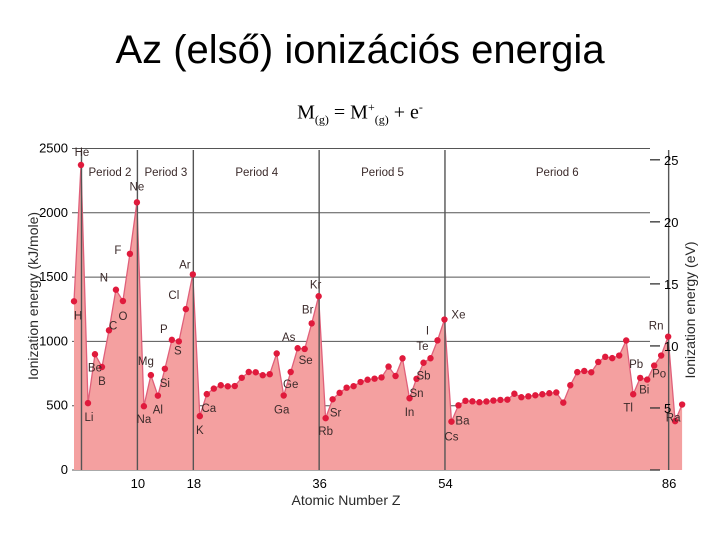 The height and width of the screenshot is (540, 720). I want to click on element-label-n: N, so click(104, 279).